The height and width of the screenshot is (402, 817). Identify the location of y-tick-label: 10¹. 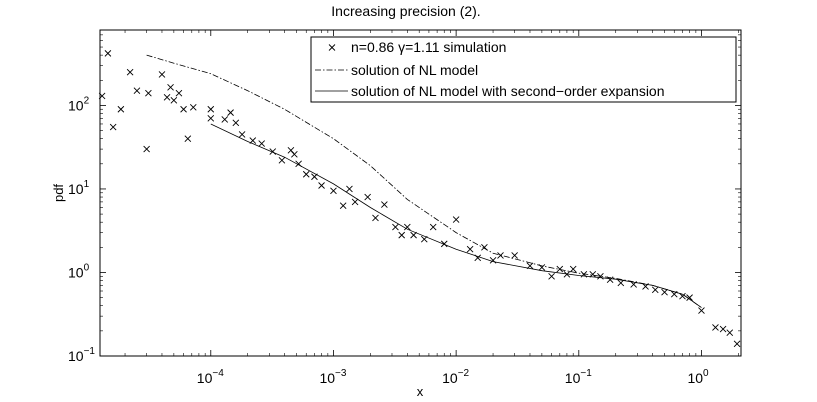
(79, 188).